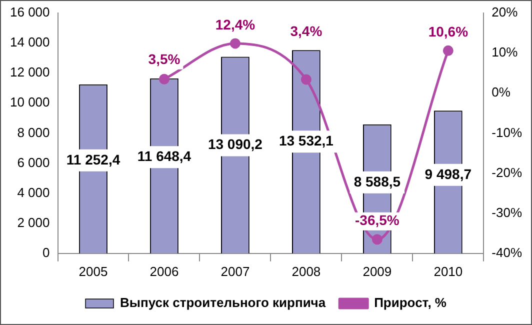  Describe the element at coordinates (30, 102) in the screenshot. I see `y-tick-label: 10 000` at that location.